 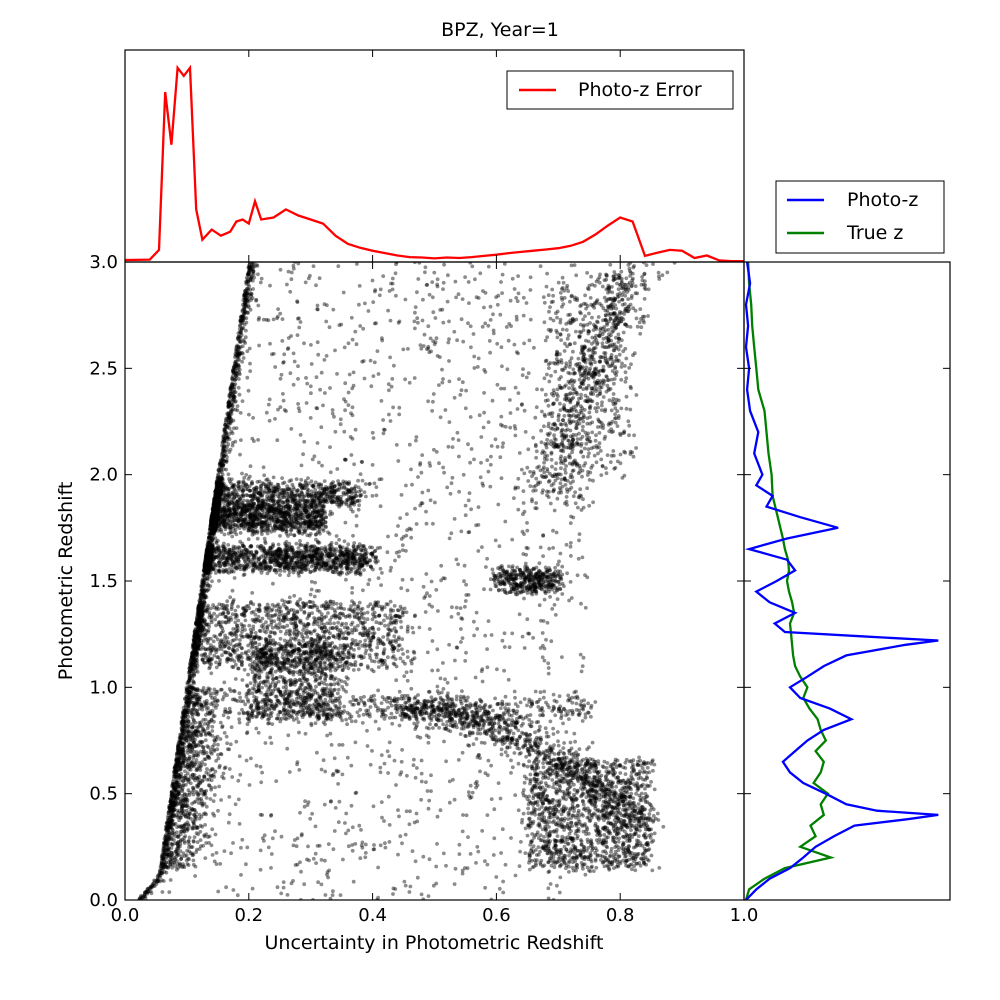 I want to click on chart-title: BPZ, Year=1, so click(x=500, y=30).